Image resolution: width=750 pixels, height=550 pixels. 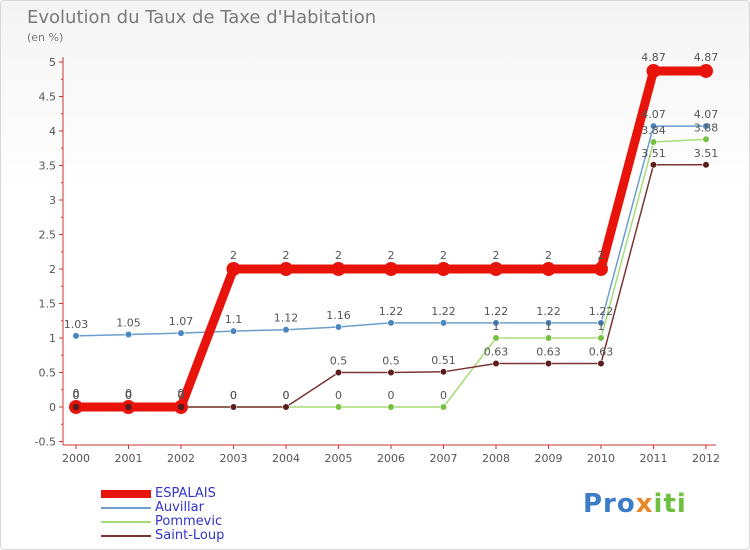 What do you see at coordinates (706, 458) in the screenshot?
I see `x-tick-label: 2012` at bounding box center [706, 458].